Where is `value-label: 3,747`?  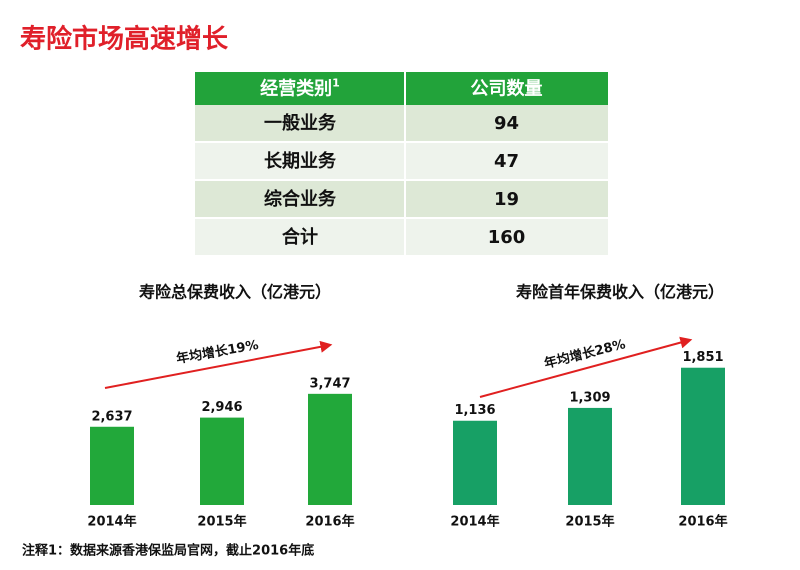
value-label: 3,747 is located at coordinates (329, 383).